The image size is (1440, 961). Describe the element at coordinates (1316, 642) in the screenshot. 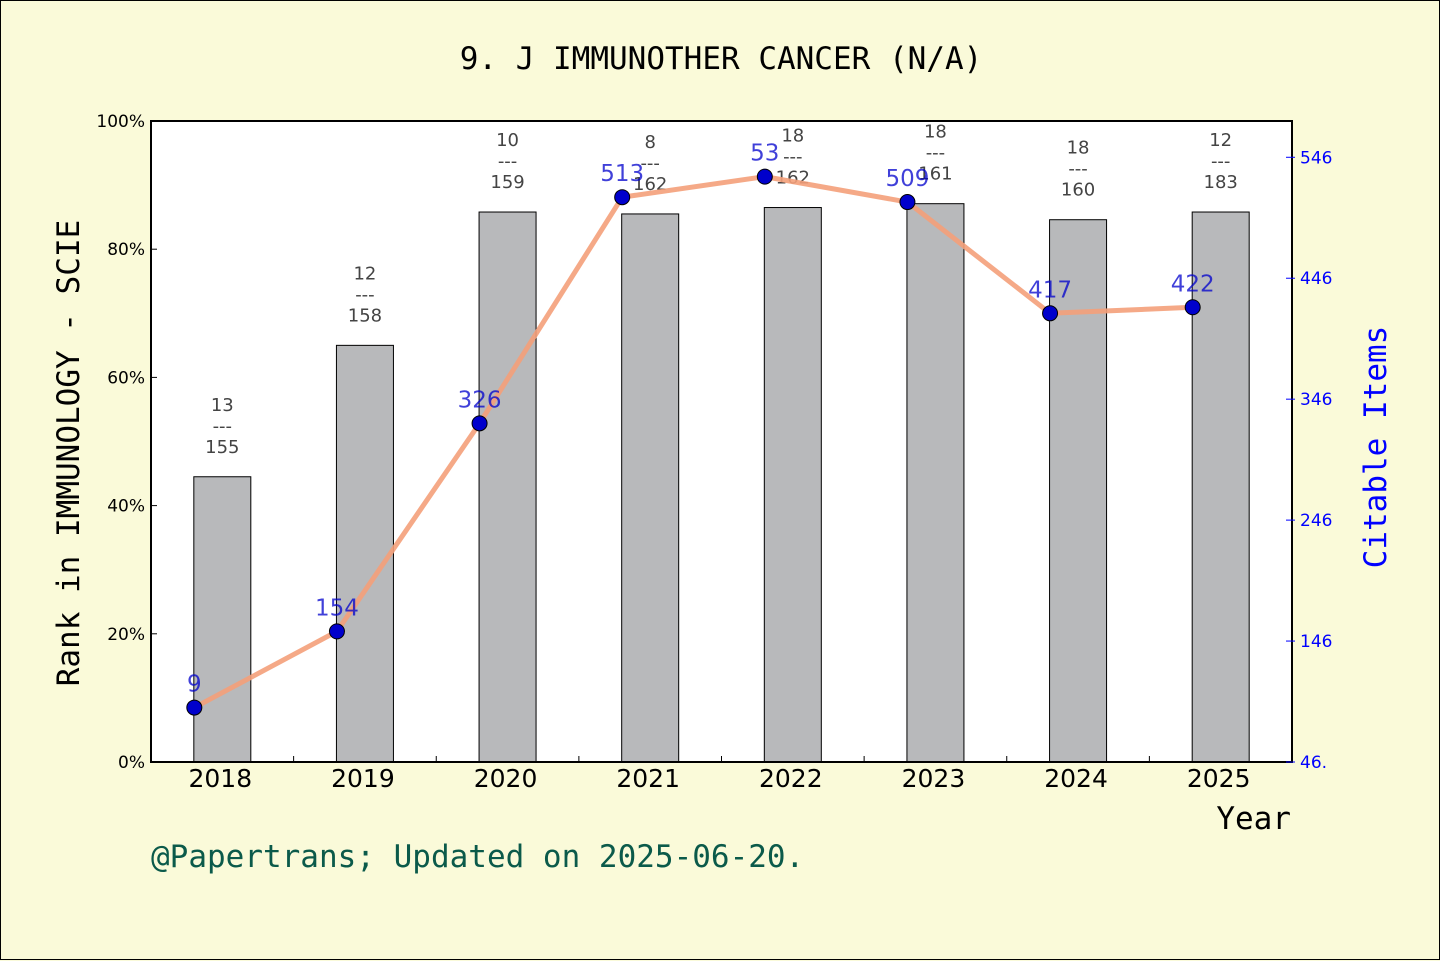

I see `y2-tick-label: 146` at that location.